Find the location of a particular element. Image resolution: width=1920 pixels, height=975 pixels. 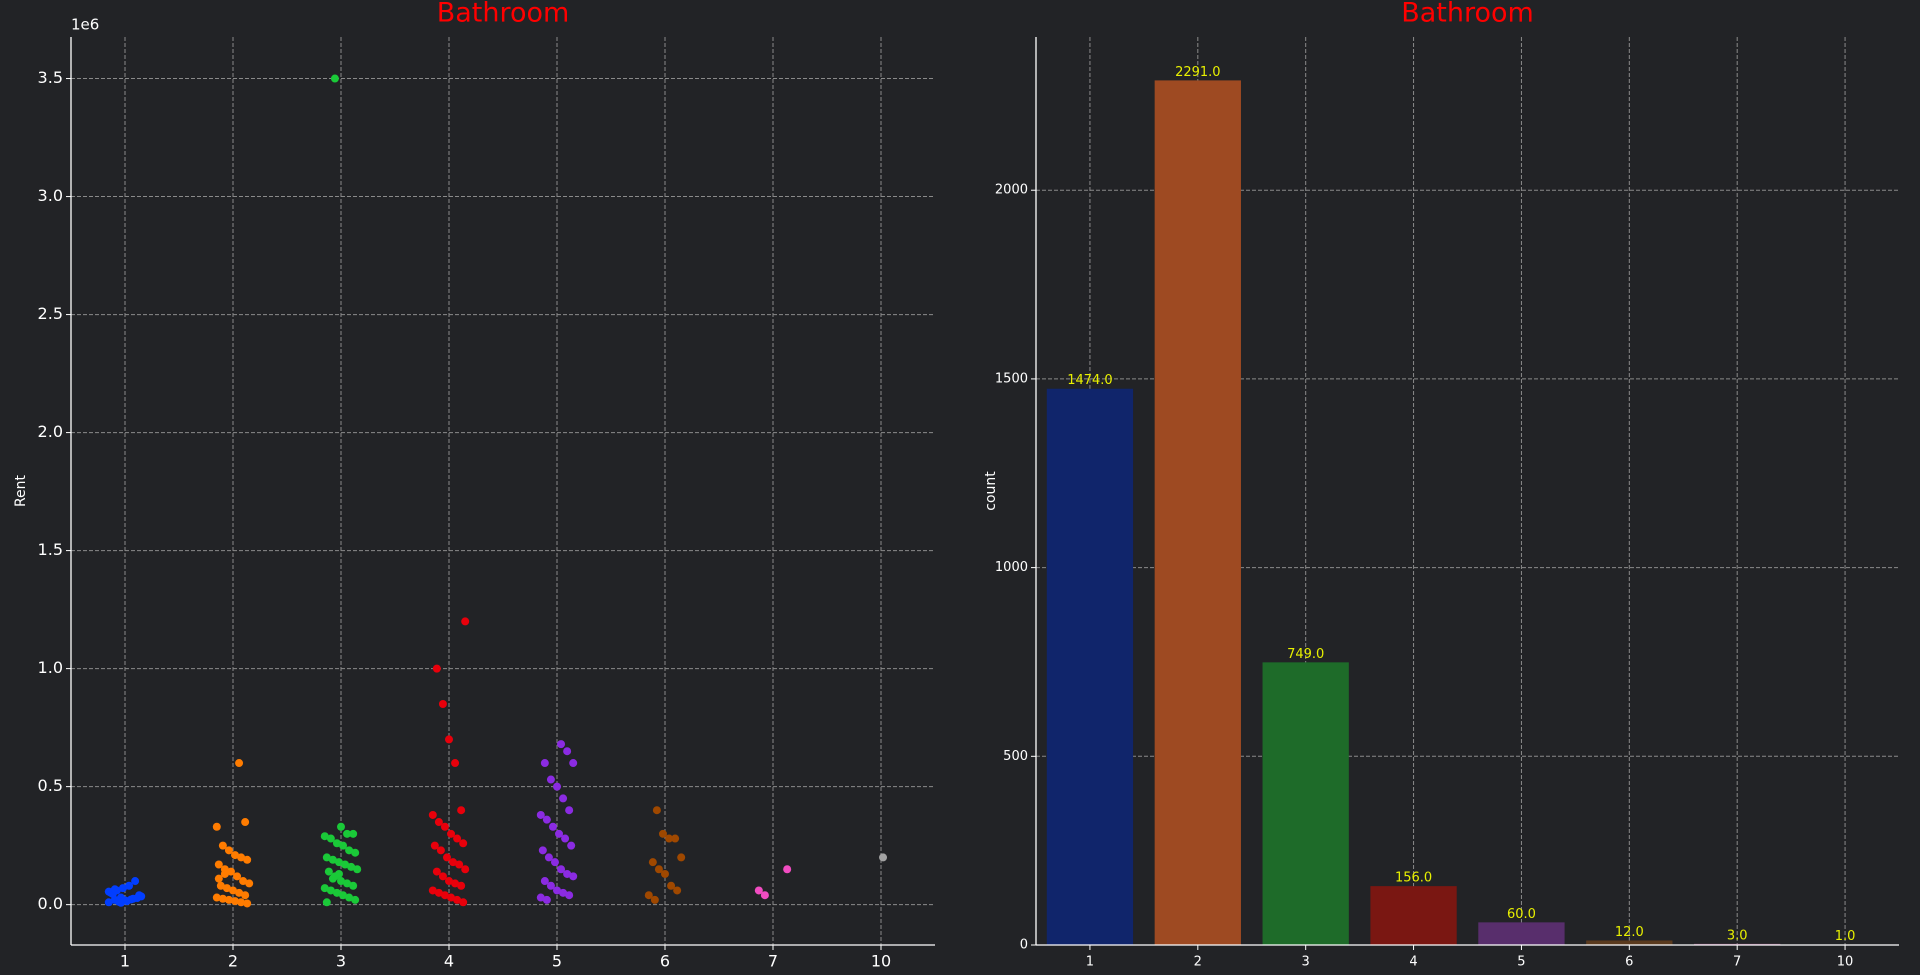

y-tick-label: 3.0 is located at coordinates (50, 195).